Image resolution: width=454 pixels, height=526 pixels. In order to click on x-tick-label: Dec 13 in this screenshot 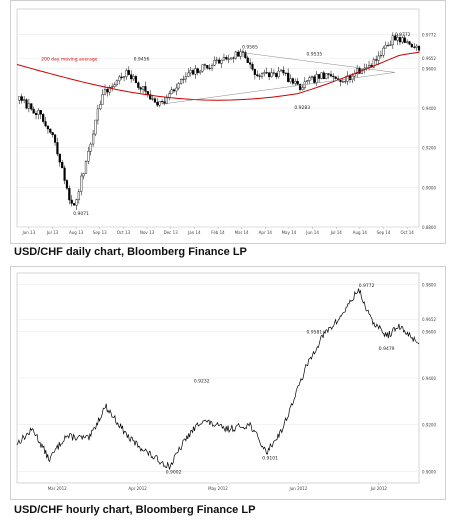, I will do `click(171, 232)`.